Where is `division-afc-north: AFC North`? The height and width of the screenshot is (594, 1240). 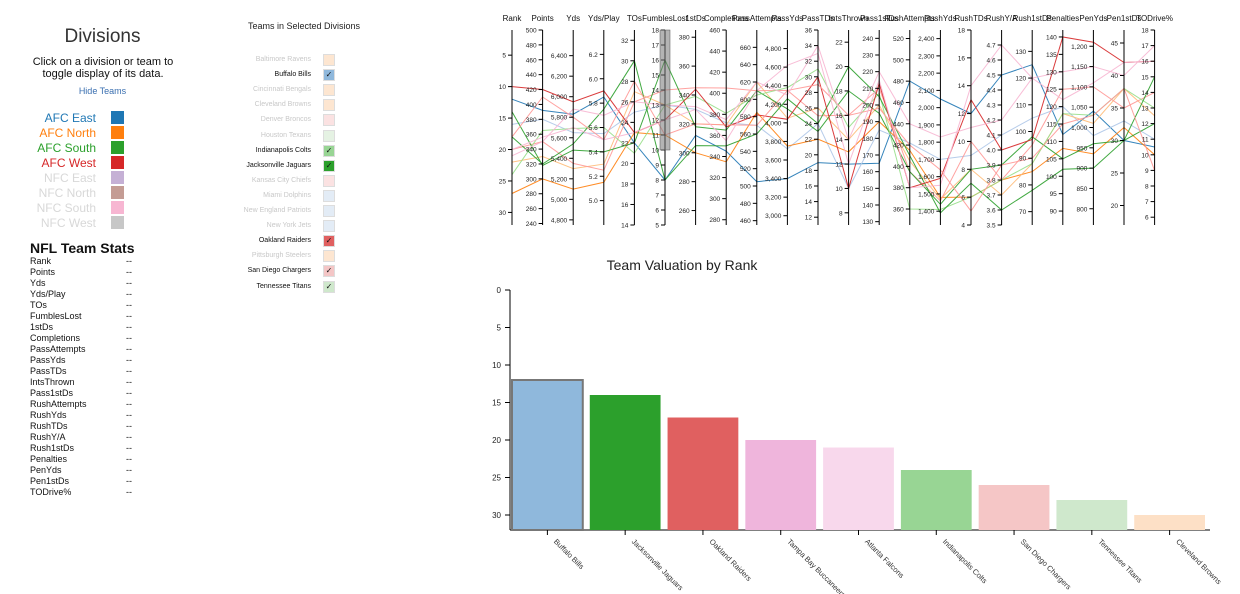
division-afc-north: AFC North is located at coordinates (72, 133).